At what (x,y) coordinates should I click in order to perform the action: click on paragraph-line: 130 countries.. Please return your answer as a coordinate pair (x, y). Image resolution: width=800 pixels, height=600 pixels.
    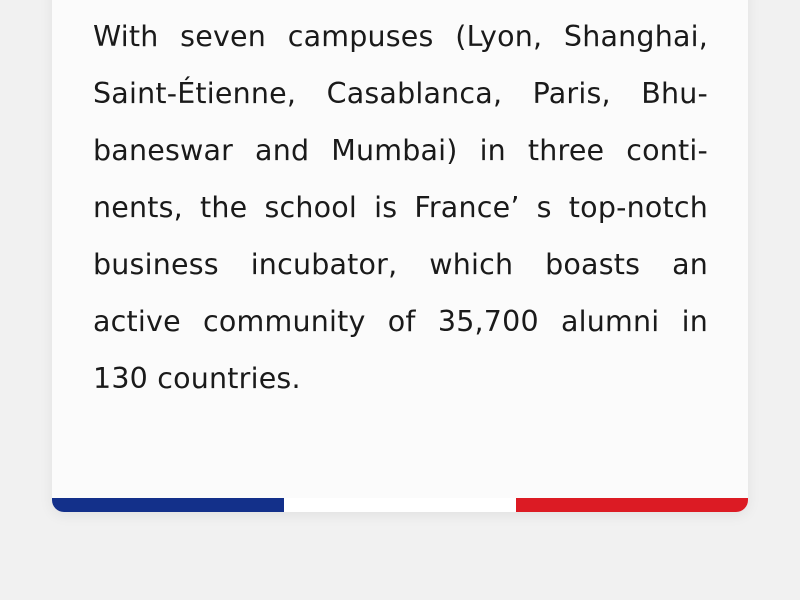
    Looking at the image, I should click on (197, 378).